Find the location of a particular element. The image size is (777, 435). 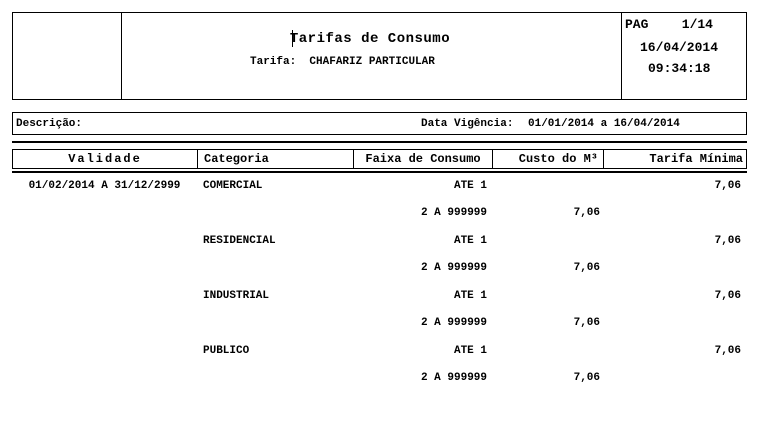

text-cursor is located at coordinates (292, 38).